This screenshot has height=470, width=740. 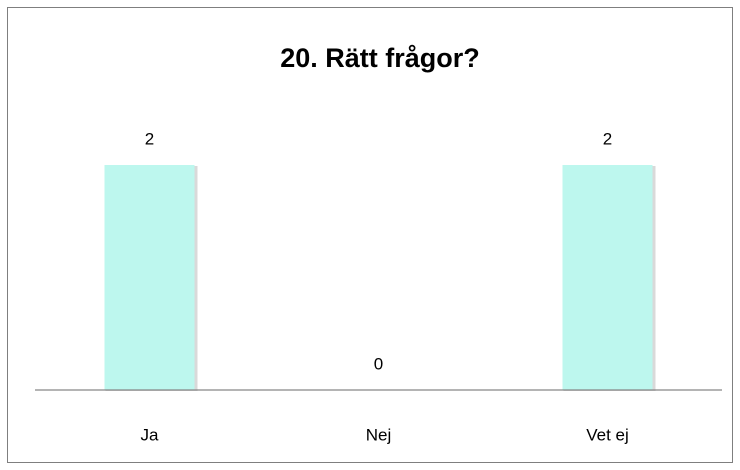 What do you see at coordinates (607, 434) in the screenshot?
I see `x-tick-label: Vet ej` at bounding box center [607, 434].